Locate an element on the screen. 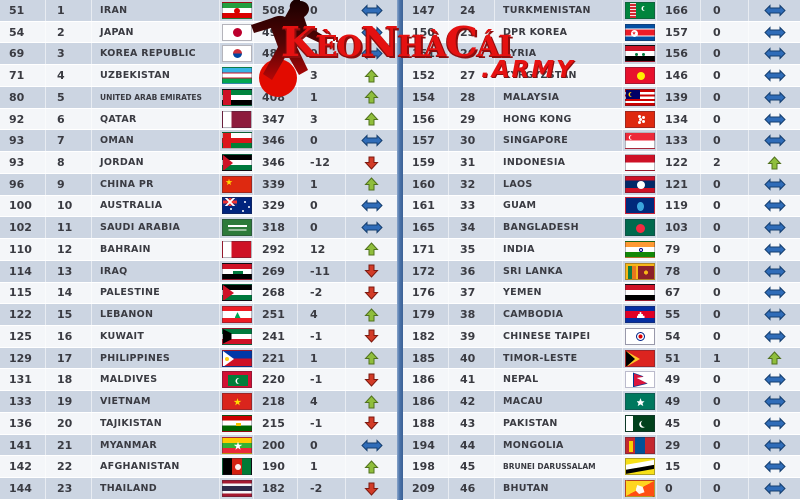 Image resolution: width=800 pixels, height=500 pixels. turkmenistan-flag-icon is located at coordinates (639, 10).